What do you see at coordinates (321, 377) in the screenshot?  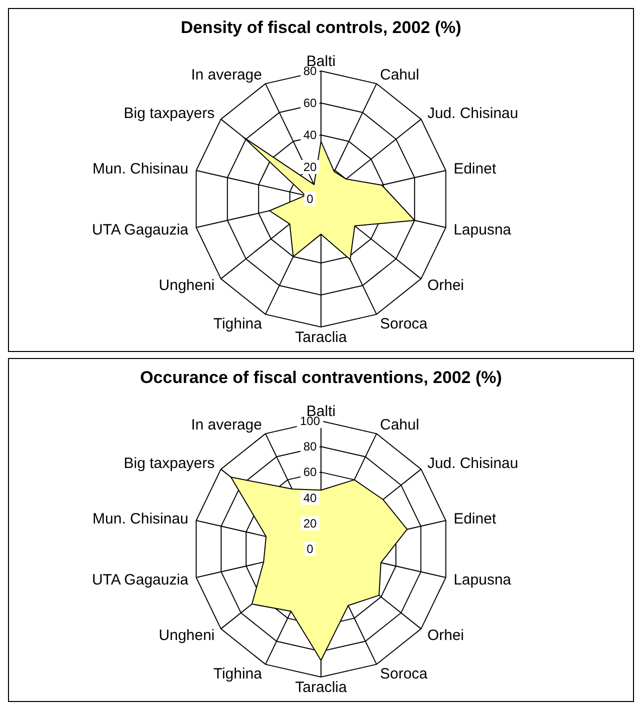 I see `chart-title: Occurance of fiscal contraventions, 2002 (%)` at bounding box center [321, 377].